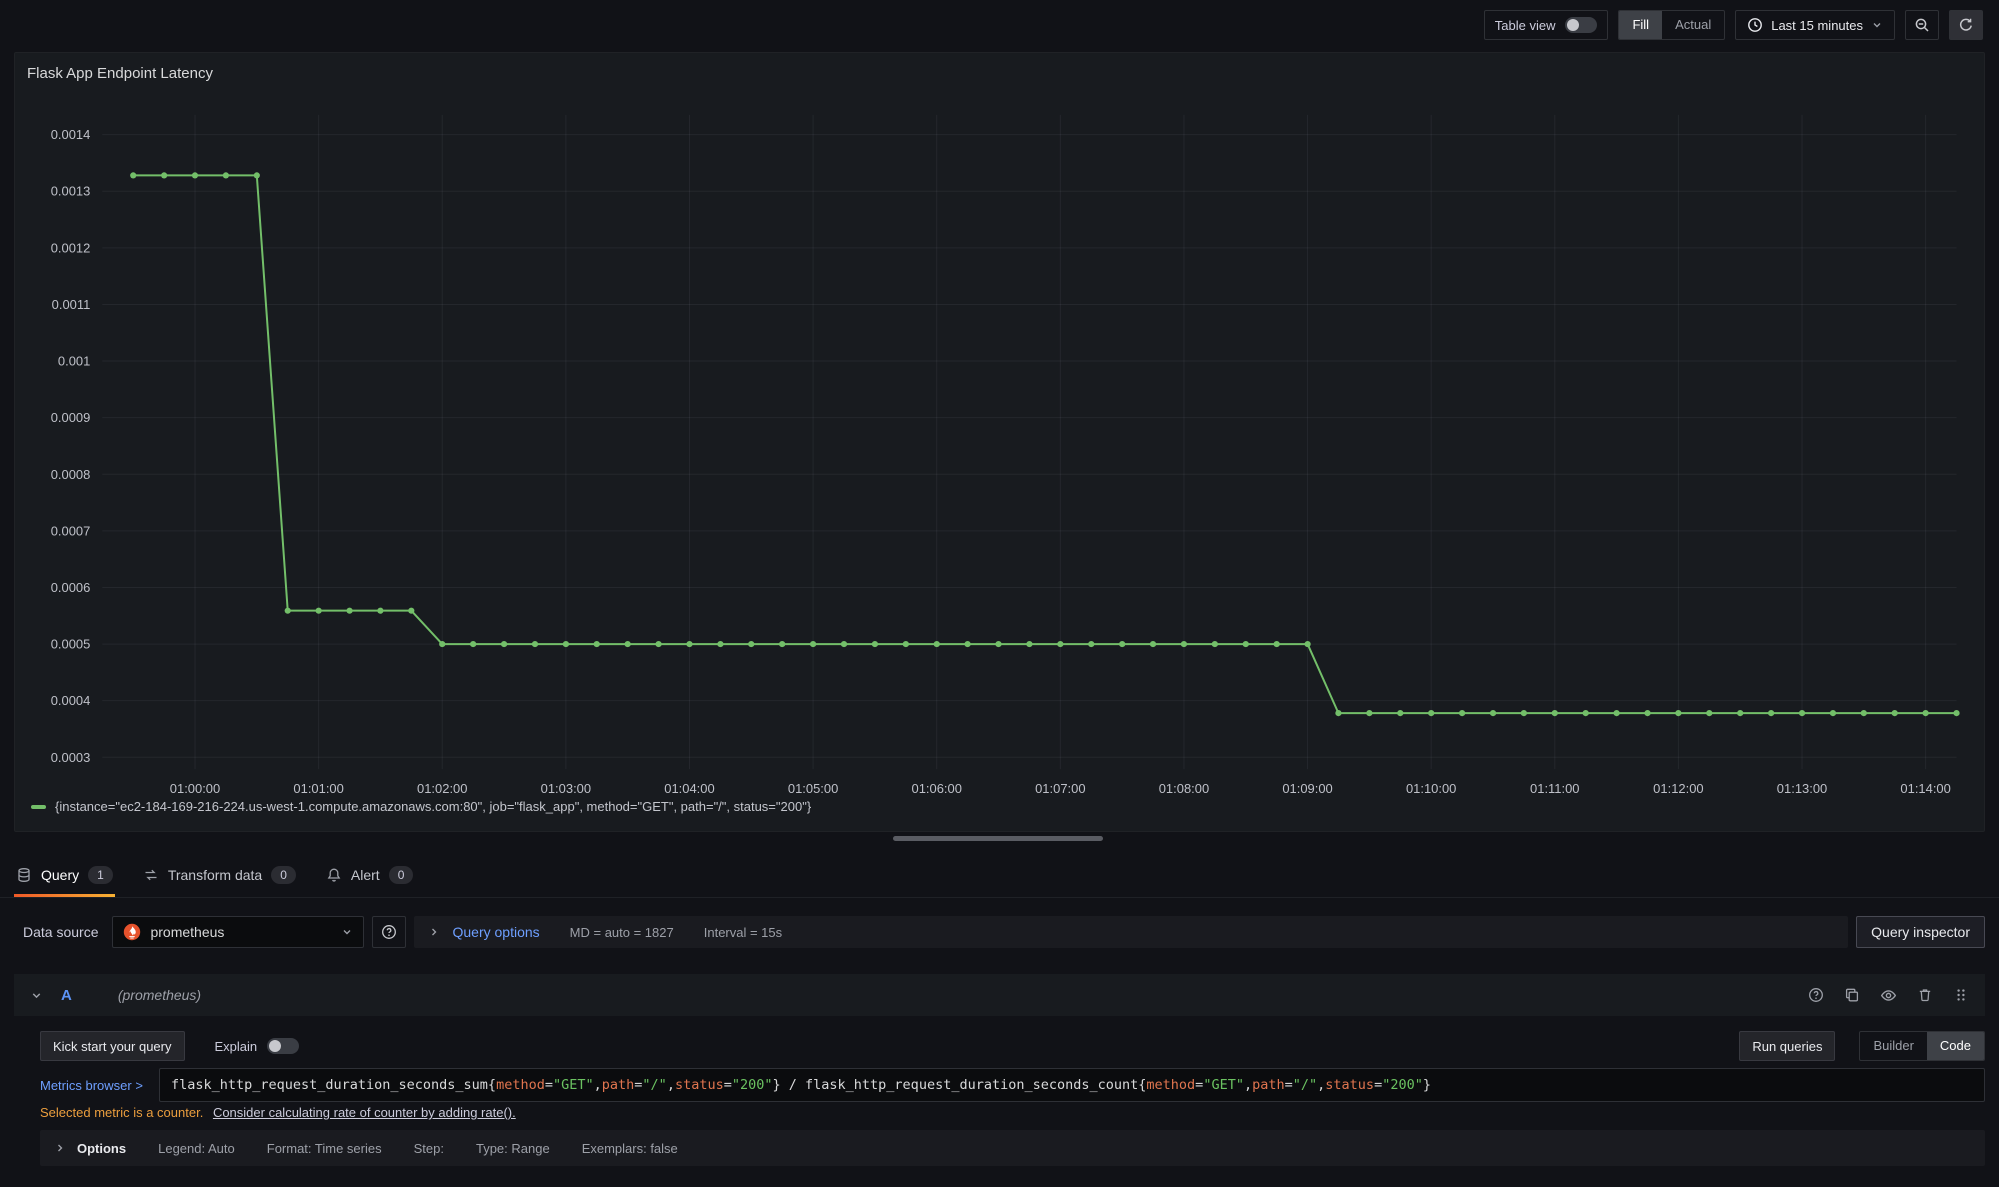 This screenshot has height=1187, width=1999. I want to click on x-tick-label: 01:09:00, so click(1307, 788).